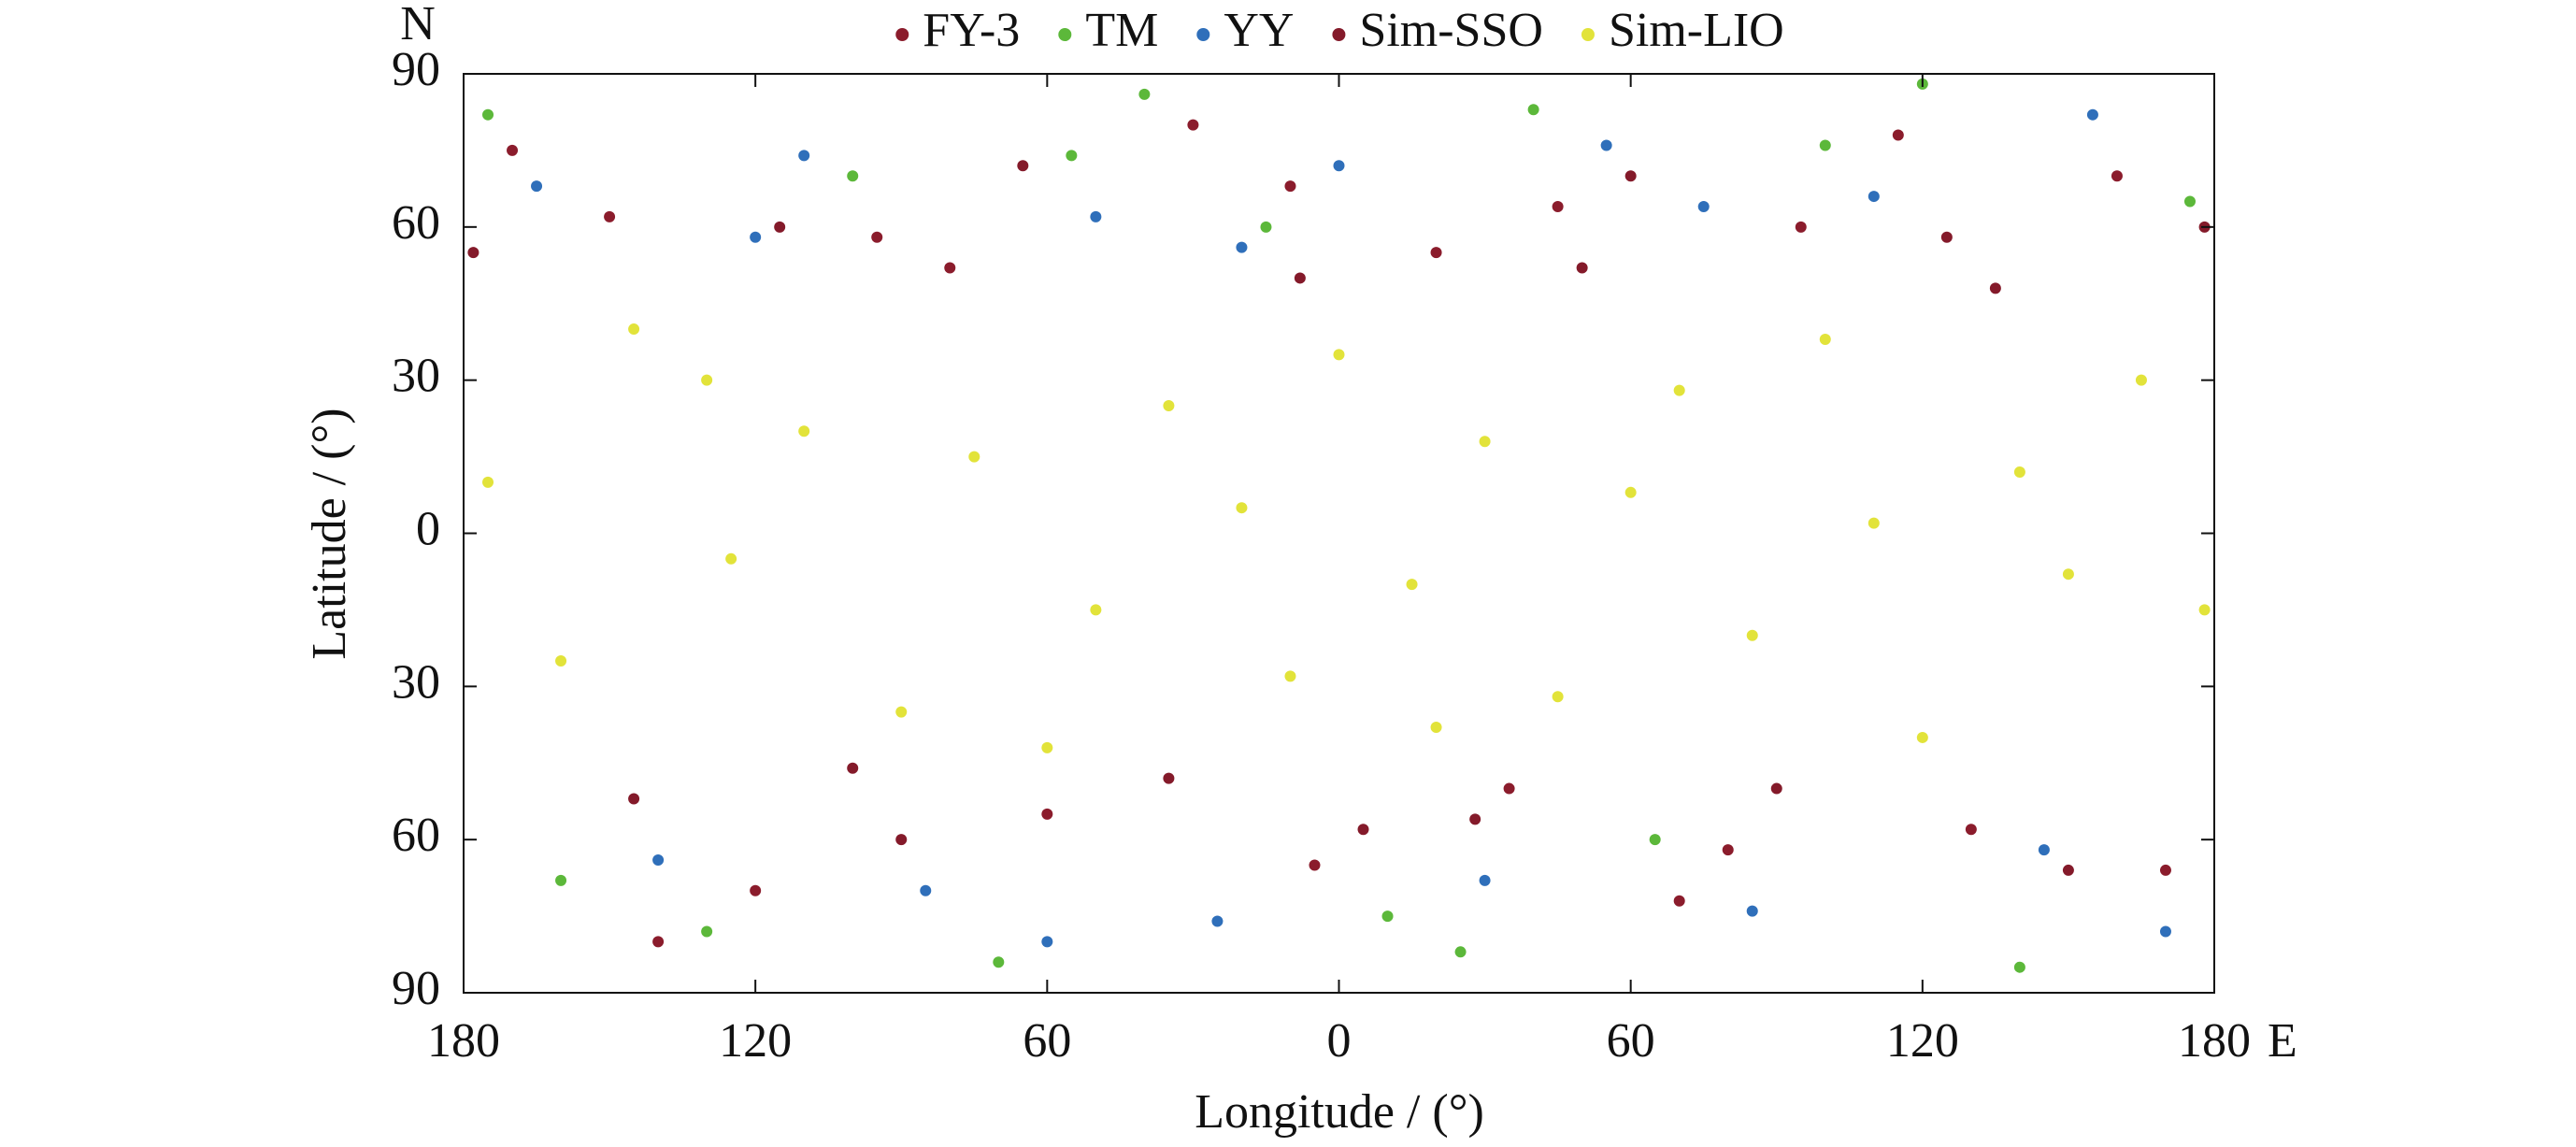 The image size is (2576, 1147). Describe the element at coordinates (1121, 30) in the screenshot. I see `legend-label: TM` at that location.